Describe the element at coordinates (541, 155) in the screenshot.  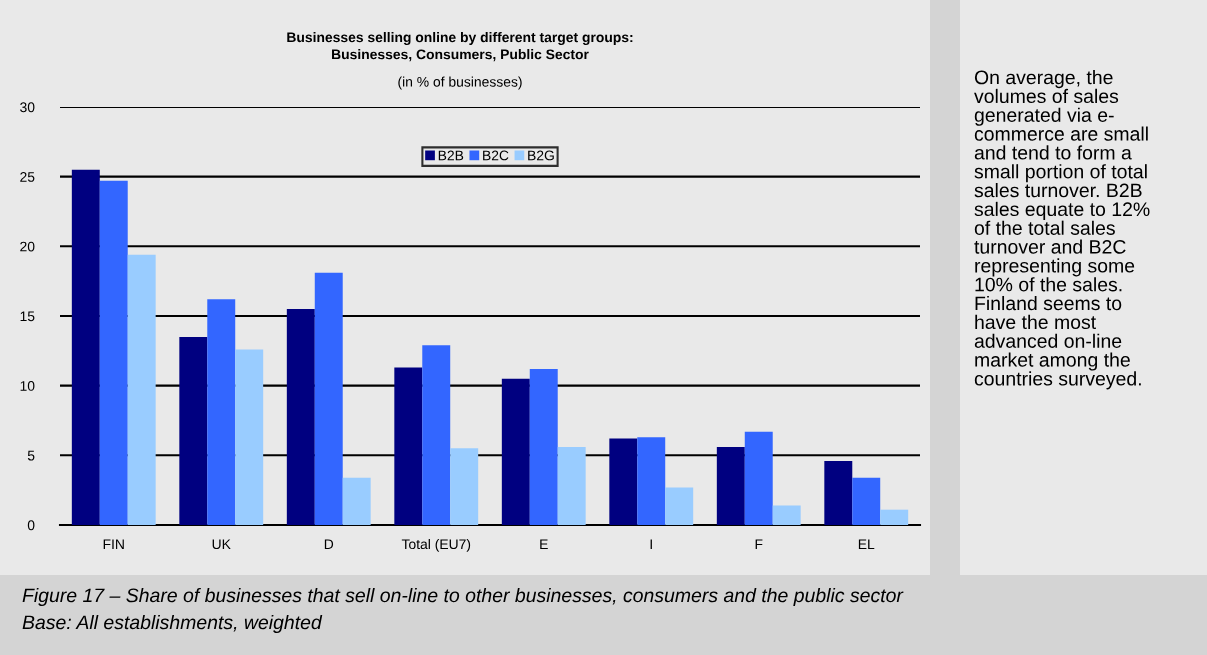
I see `legend-label: B2G` at that location.